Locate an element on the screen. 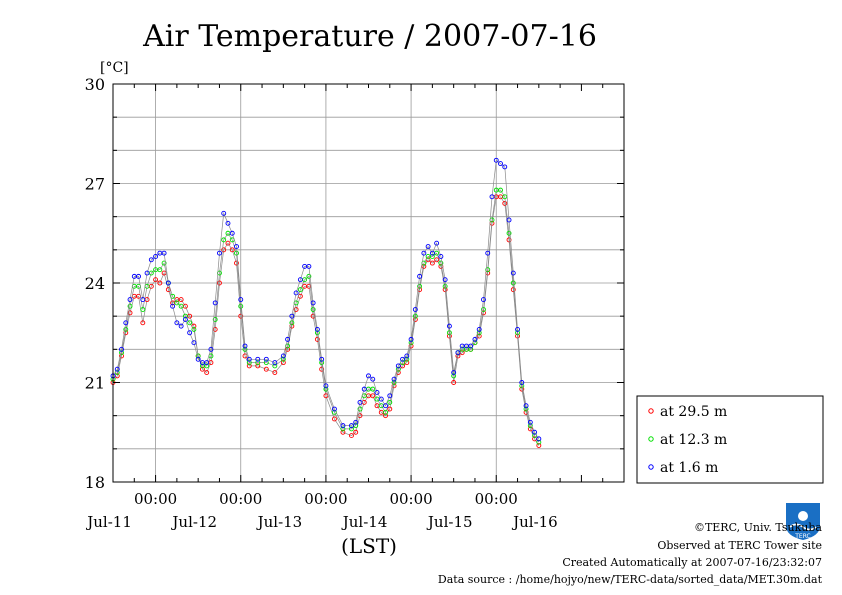 The image size is (842, 595). legend: at 29.5 m at 12.3 m at 1.6 m is located at coordinates (730, 439).